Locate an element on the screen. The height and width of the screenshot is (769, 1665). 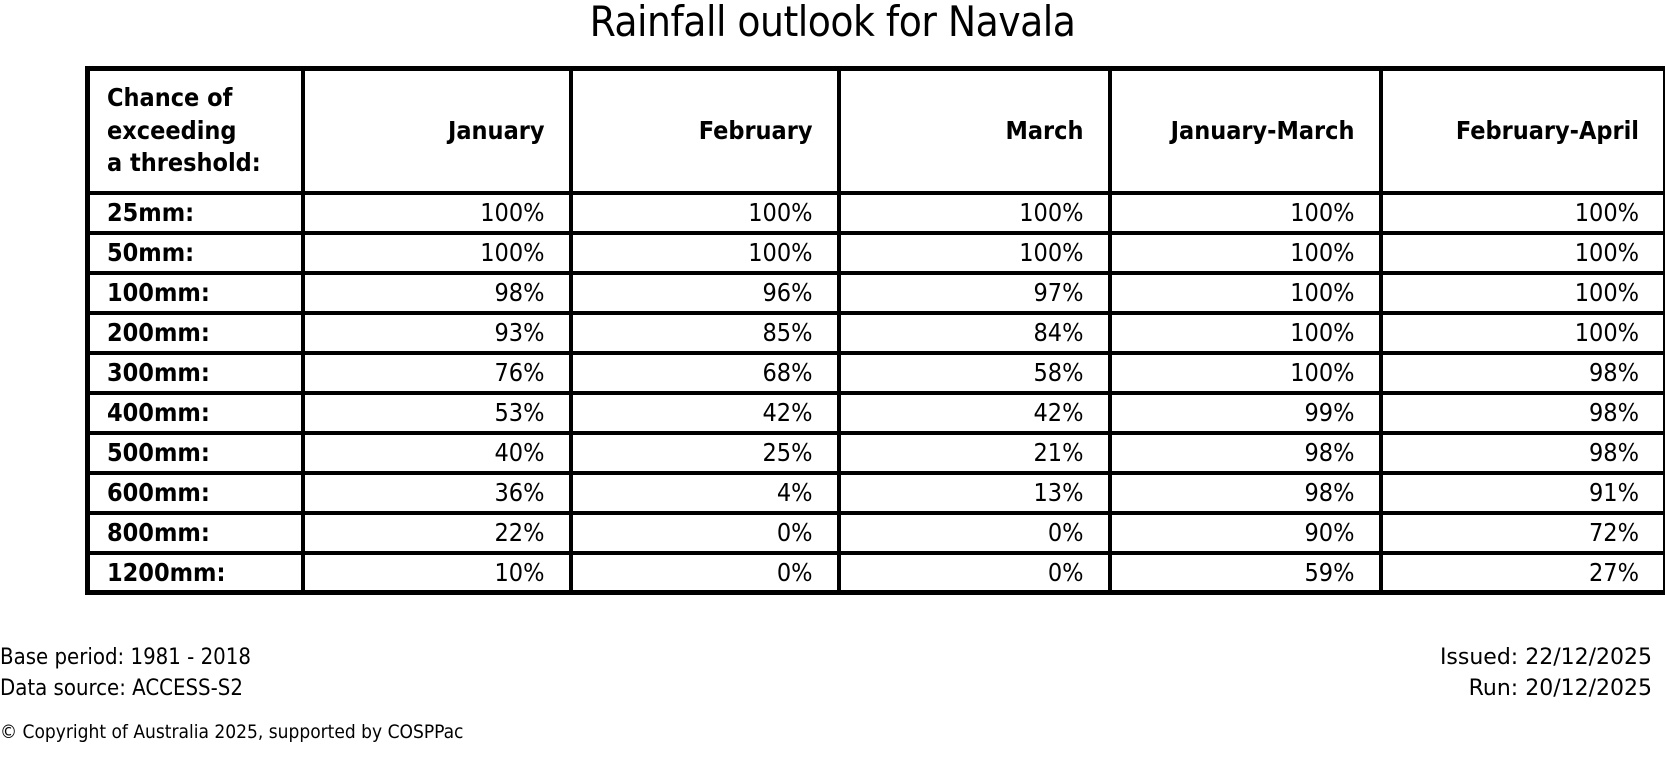
probability-cell: 76% is located at coordinates (436, 372).